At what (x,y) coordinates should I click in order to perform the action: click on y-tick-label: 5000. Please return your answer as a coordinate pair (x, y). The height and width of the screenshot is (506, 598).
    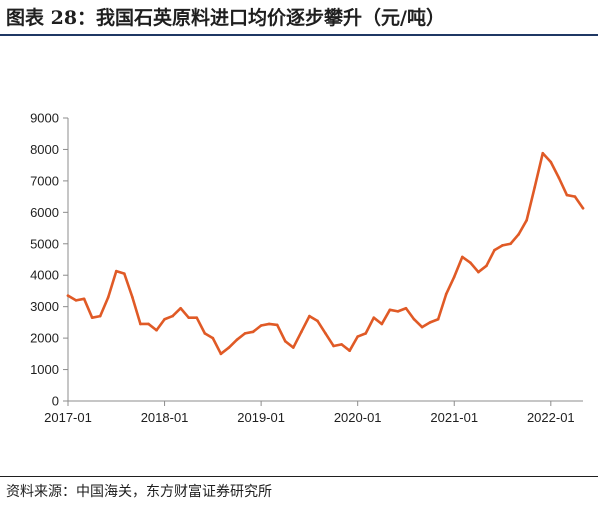
    Looking at the image, I should click on (44, 243).